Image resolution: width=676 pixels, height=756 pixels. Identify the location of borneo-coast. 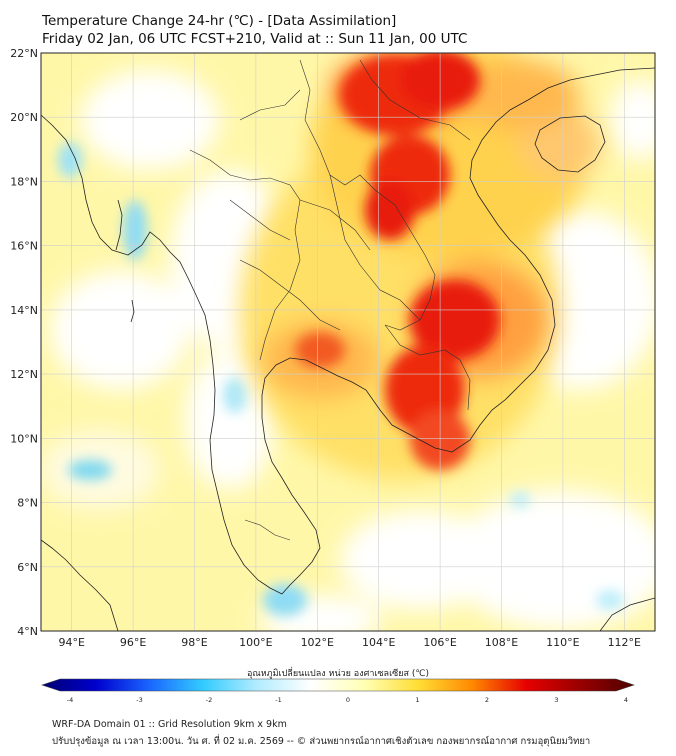
(627, 614).